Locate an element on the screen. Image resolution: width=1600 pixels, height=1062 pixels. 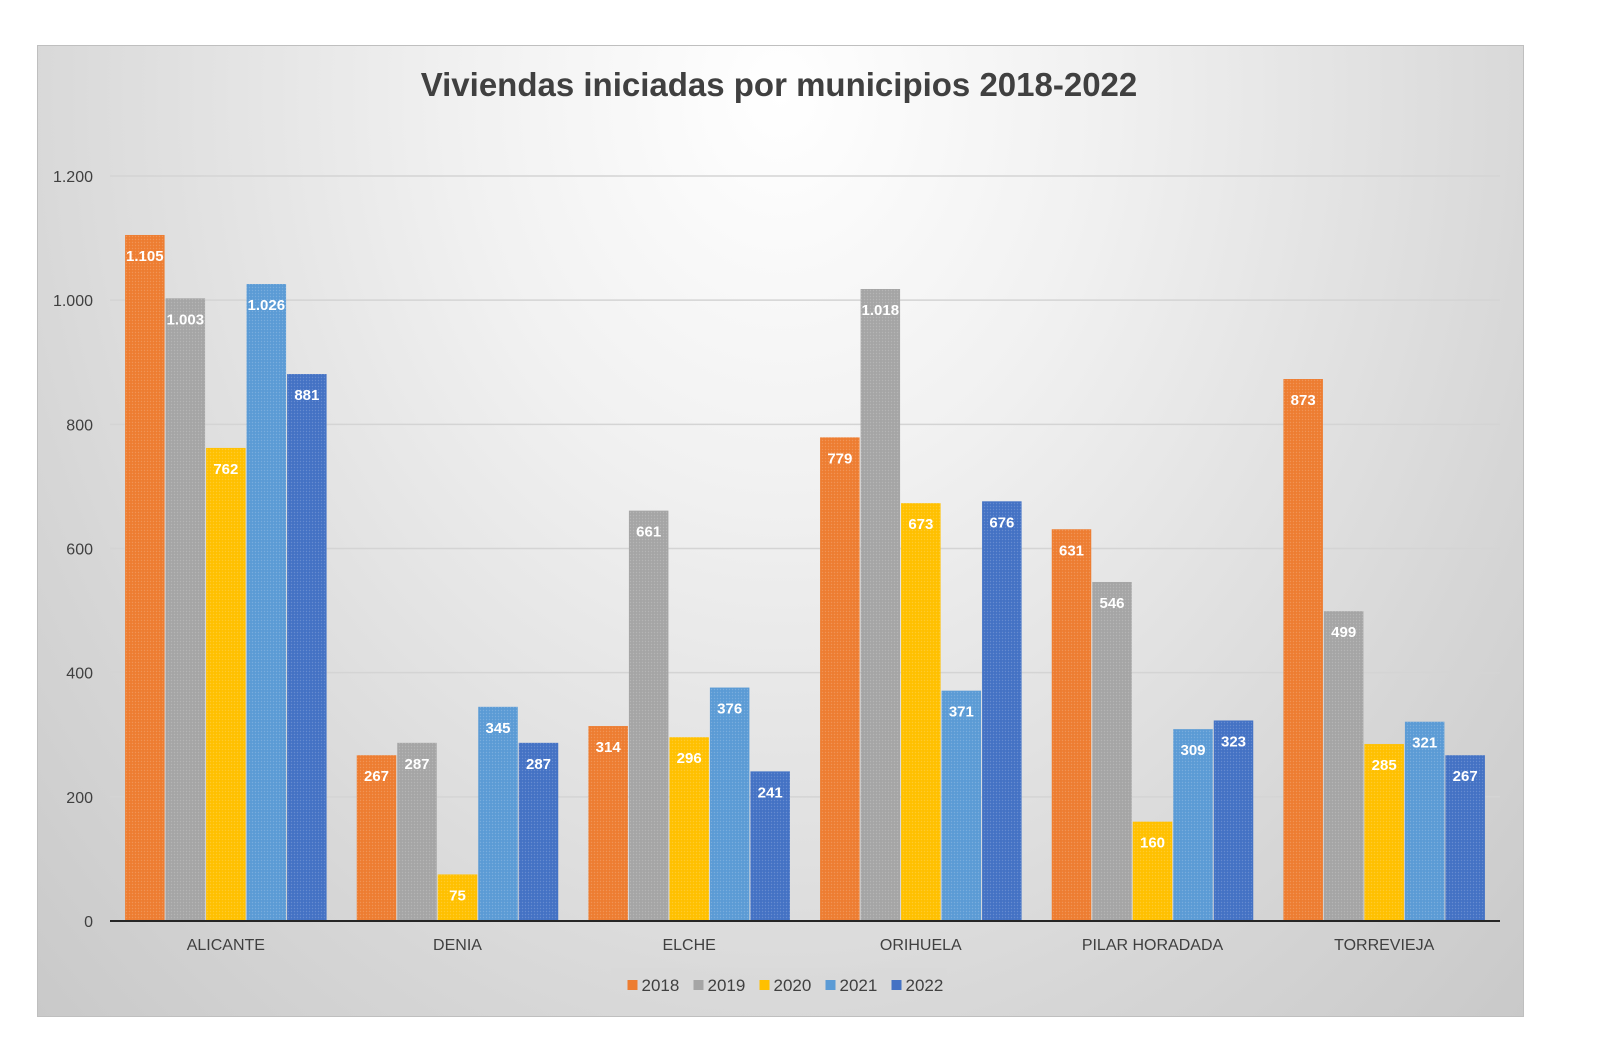
y-tick-label: 1.000 is located at coordinates (73, 301).